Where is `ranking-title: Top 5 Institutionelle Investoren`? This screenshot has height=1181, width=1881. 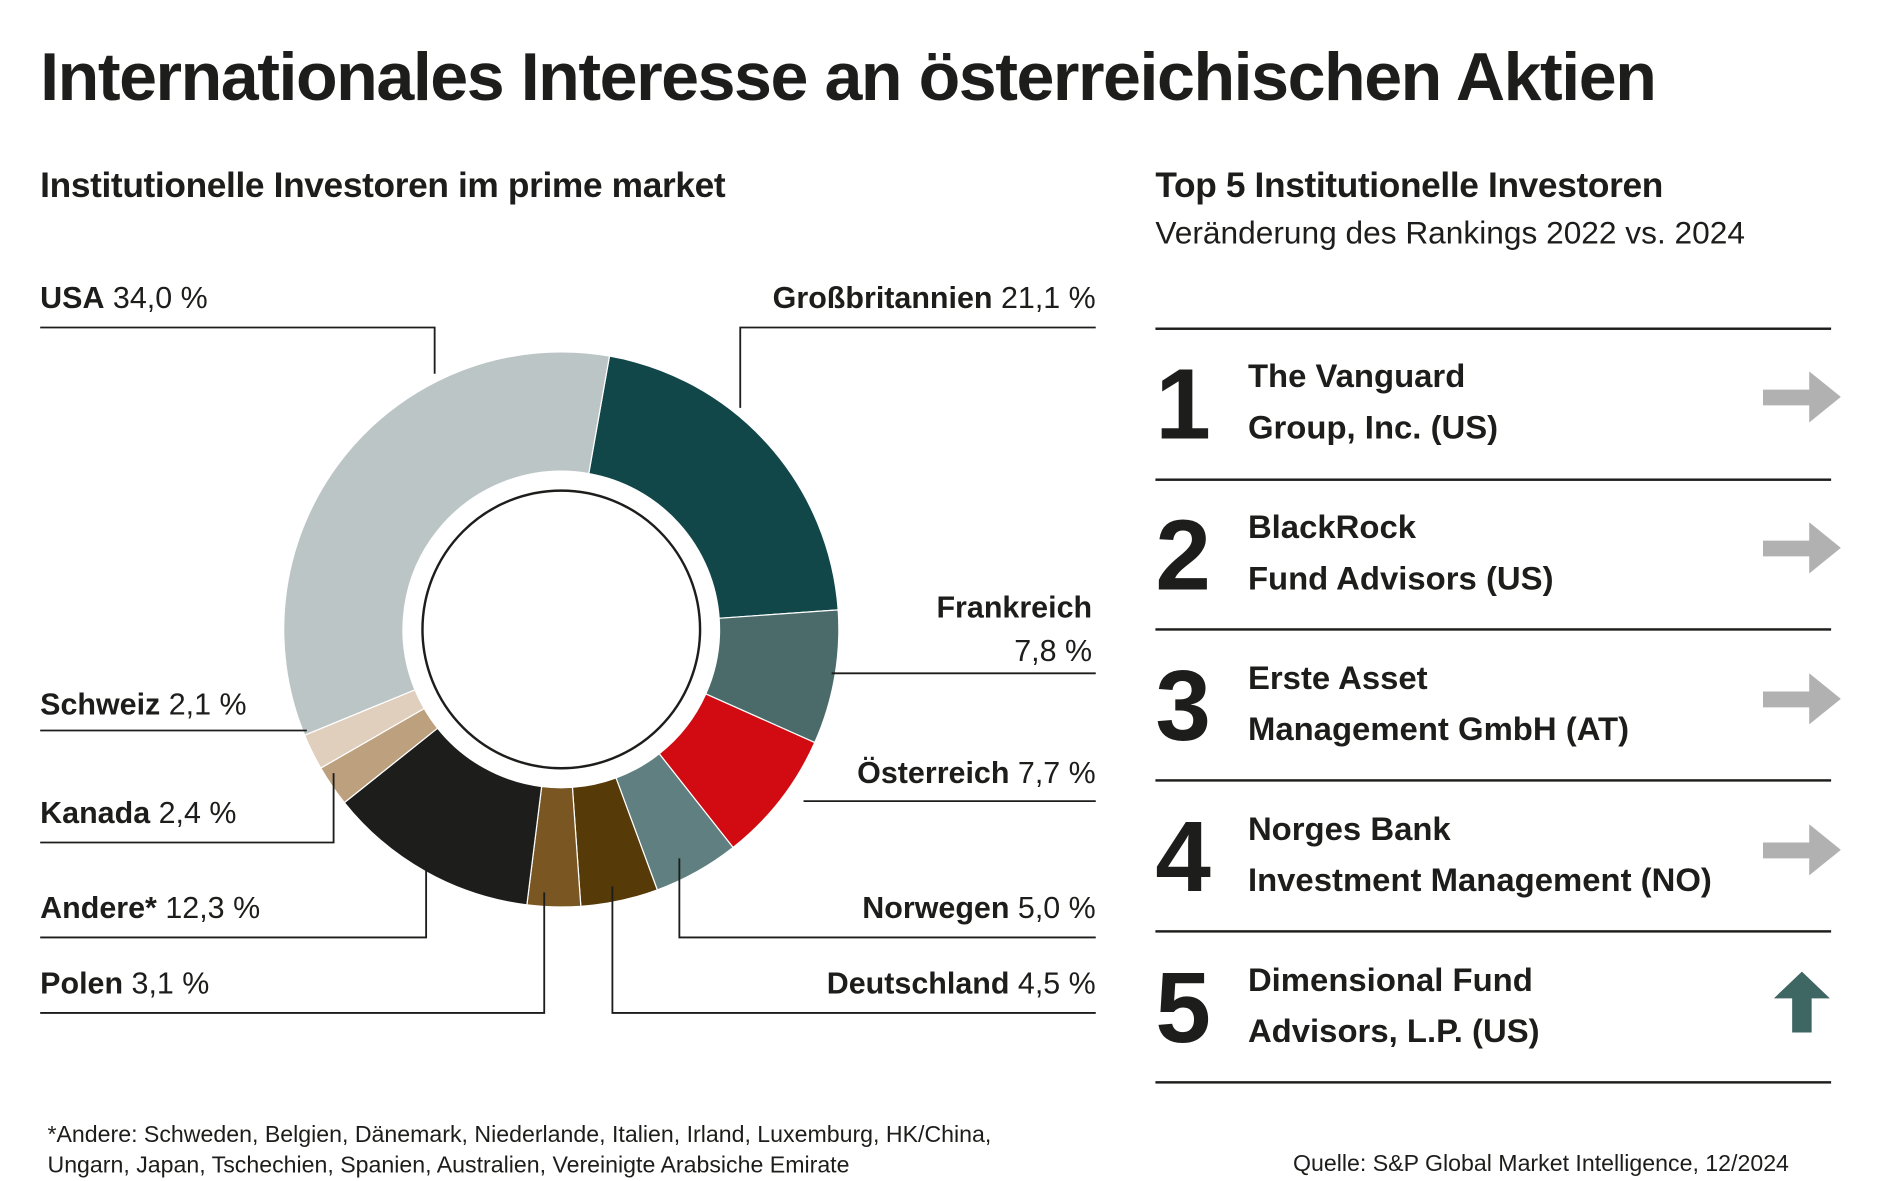
ranking-title: Top 5 Institutionelle Investoren is located at coordinates (1409, 186).